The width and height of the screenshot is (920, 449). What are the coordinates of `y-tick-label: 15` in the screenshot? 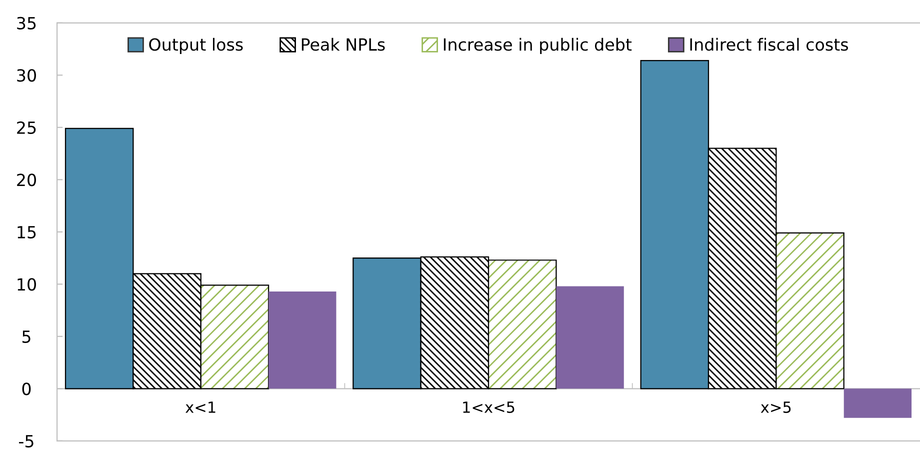 It's located at (27, 232).